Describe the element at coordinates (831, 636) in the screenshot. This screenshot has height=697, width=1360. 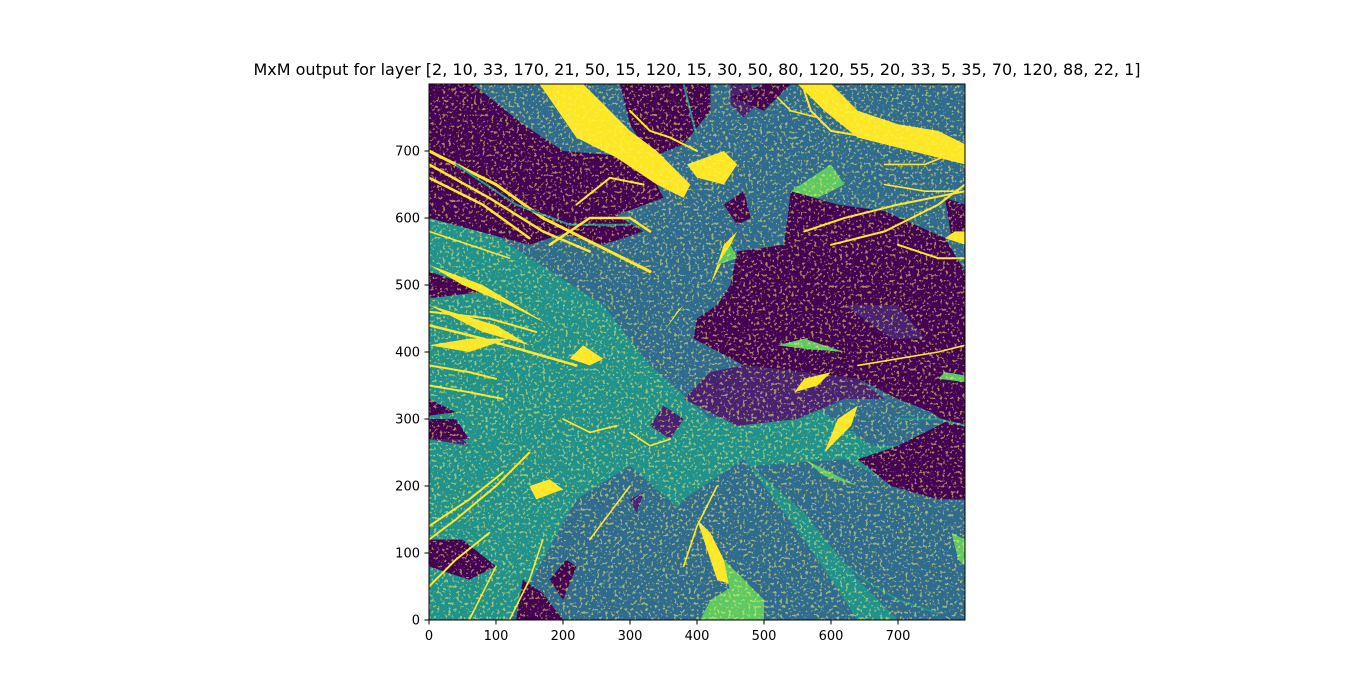
I see `x-tick-label: 600` at that location.